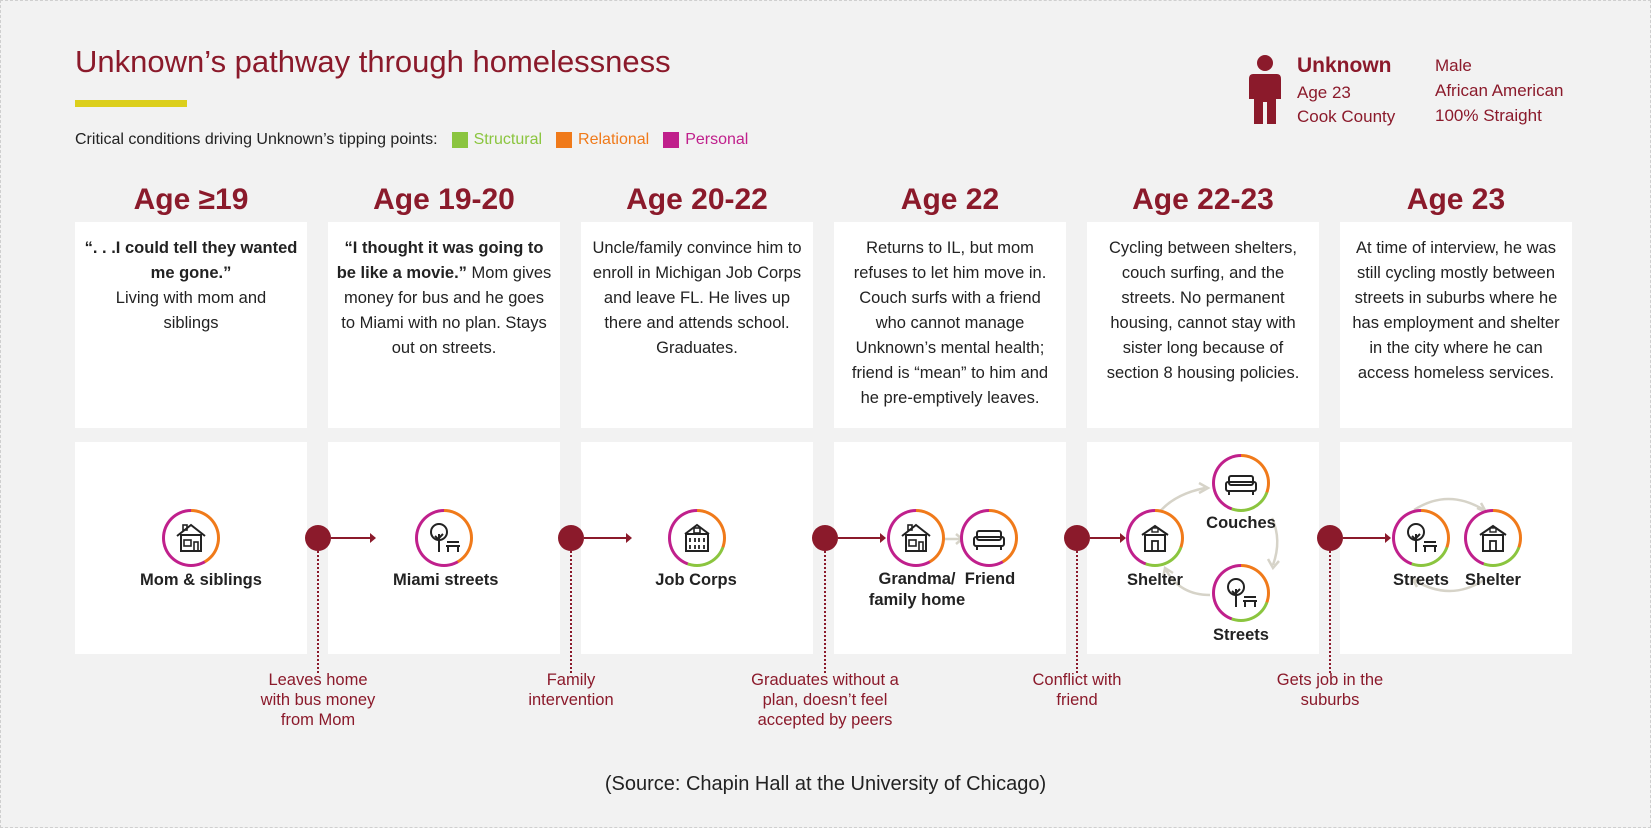  What do you see at coordinates (717, 139) in the screenshot?
I see `legend-personal-label: Personal` at bounding box center [717, 139].